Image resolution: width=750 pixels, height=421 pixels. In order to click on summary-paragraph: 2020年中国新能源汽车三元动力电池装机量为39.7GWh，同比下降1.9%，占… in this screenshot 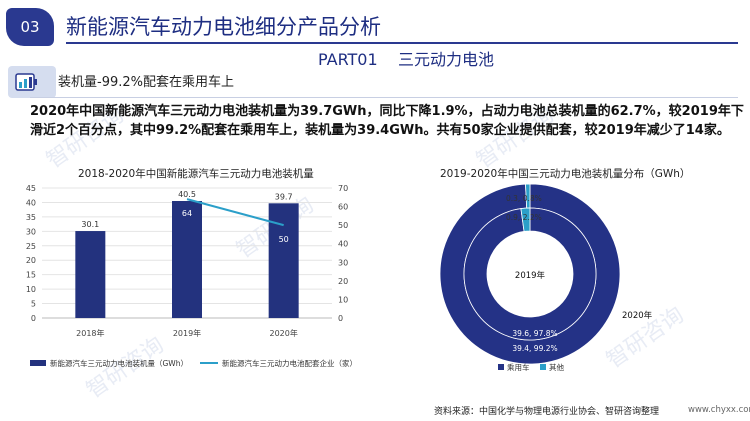, I will do `click(387, 121)`.